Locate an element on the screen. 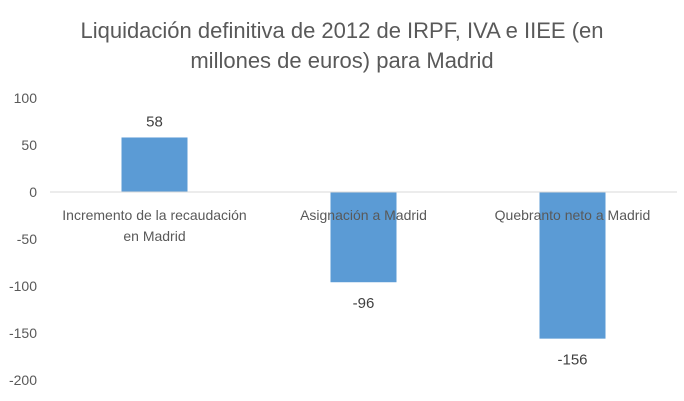  category-label: en Madrid is located at coordinates (154, 236).